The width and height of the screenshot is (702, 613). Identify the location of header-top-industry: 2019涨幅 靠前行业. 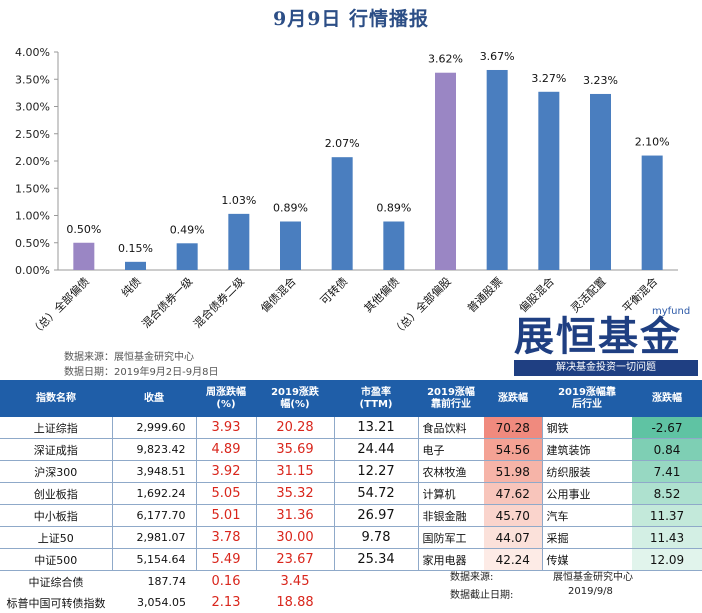
(451, 398).